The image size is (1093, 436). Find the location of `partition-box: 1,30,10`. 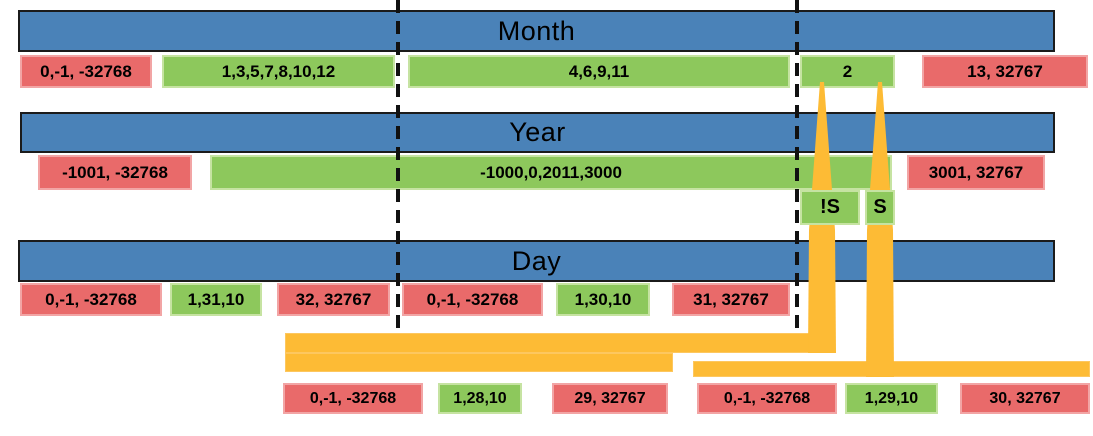

partition-box: 1,30,10 is located at coordinates (603, 299).